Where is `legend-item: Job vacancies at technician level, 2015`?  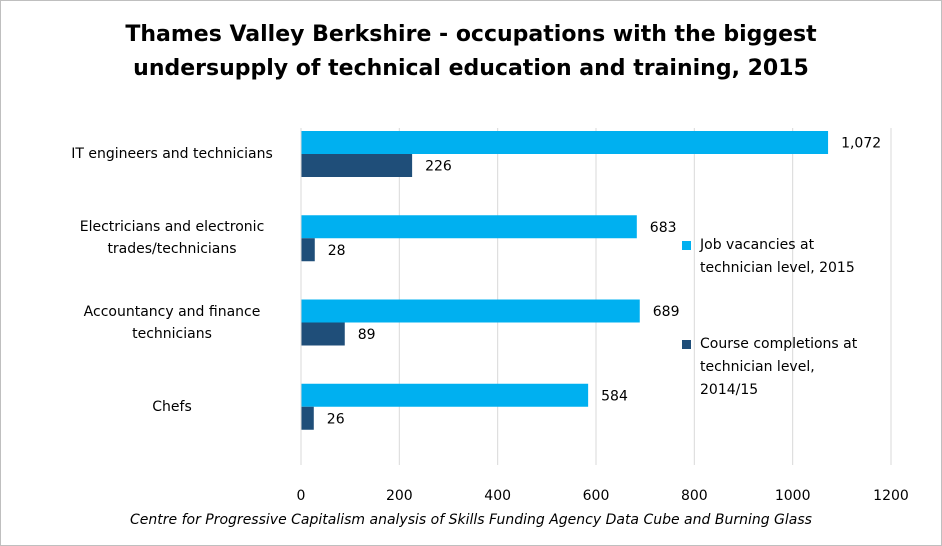 legend-item: Job vacancies at technician level, 2015 is located at coordinates (782, 257).